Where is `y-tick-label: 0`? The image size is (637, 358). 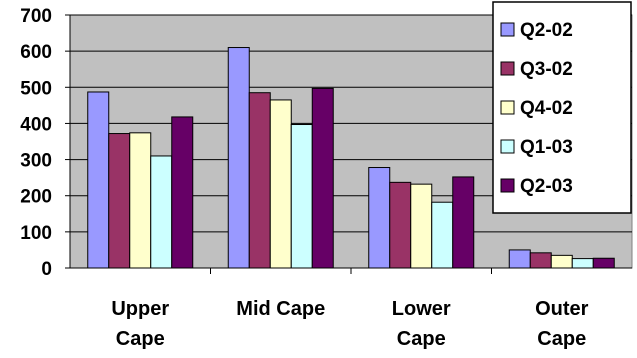
y-tick-label: 0 is located at coordinates (46, 269).